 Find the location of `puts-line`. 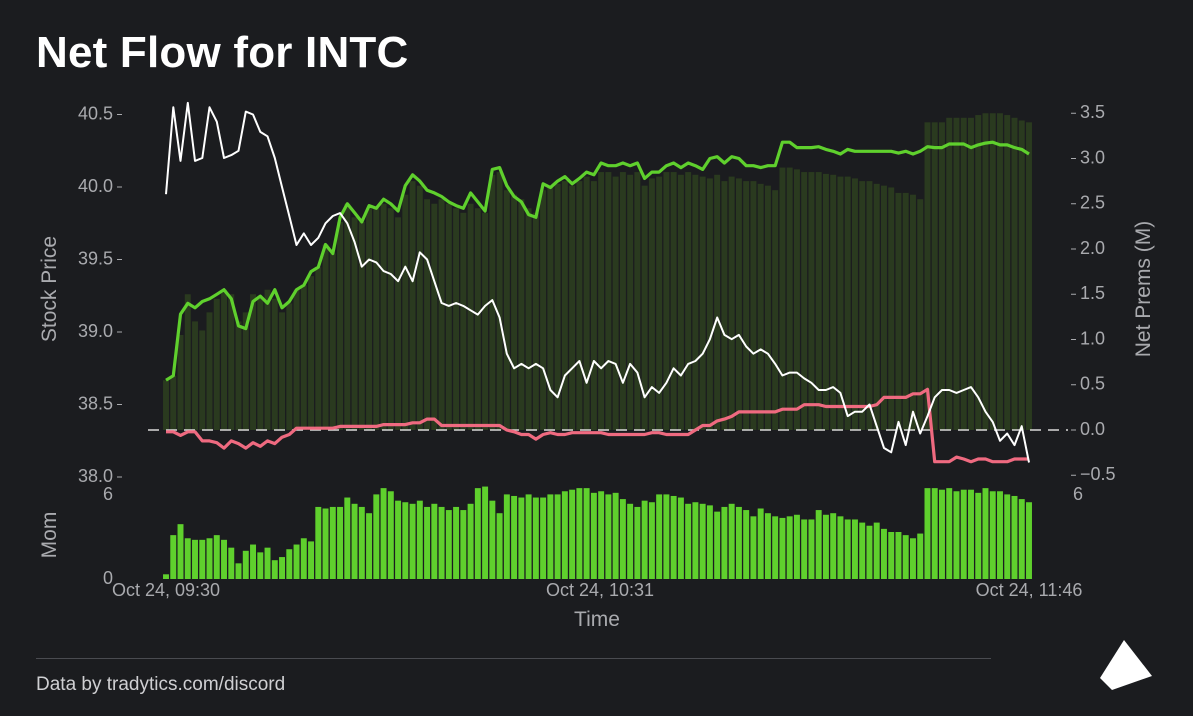

puts-line is located at coordinates (597, 425).